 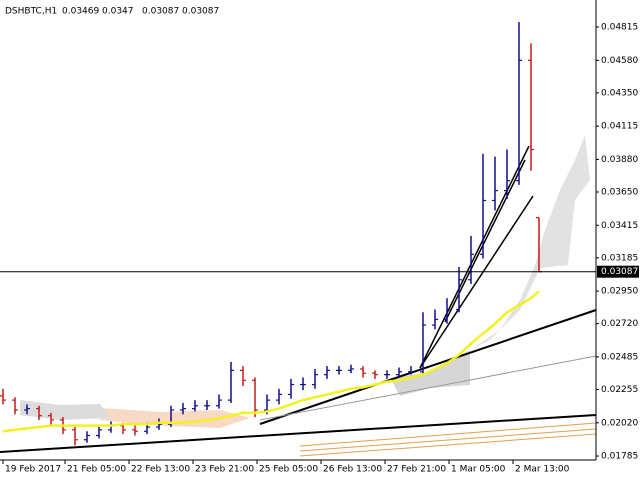 What do you see at coordinates (619, 357) in the screenshot?
I see `y-tick-label: 0.02485` at bounding box center [619, 357].